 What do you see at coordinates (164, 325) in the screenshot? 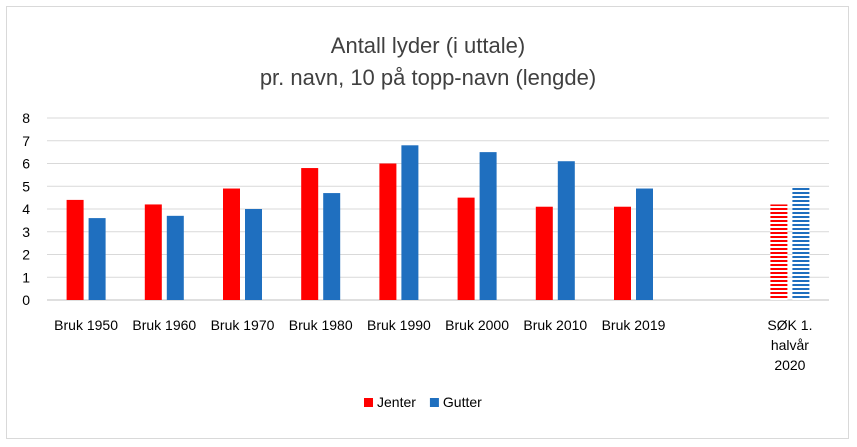
I see `x-category-label: Bruk 1960` at bounding box center [164, 325].